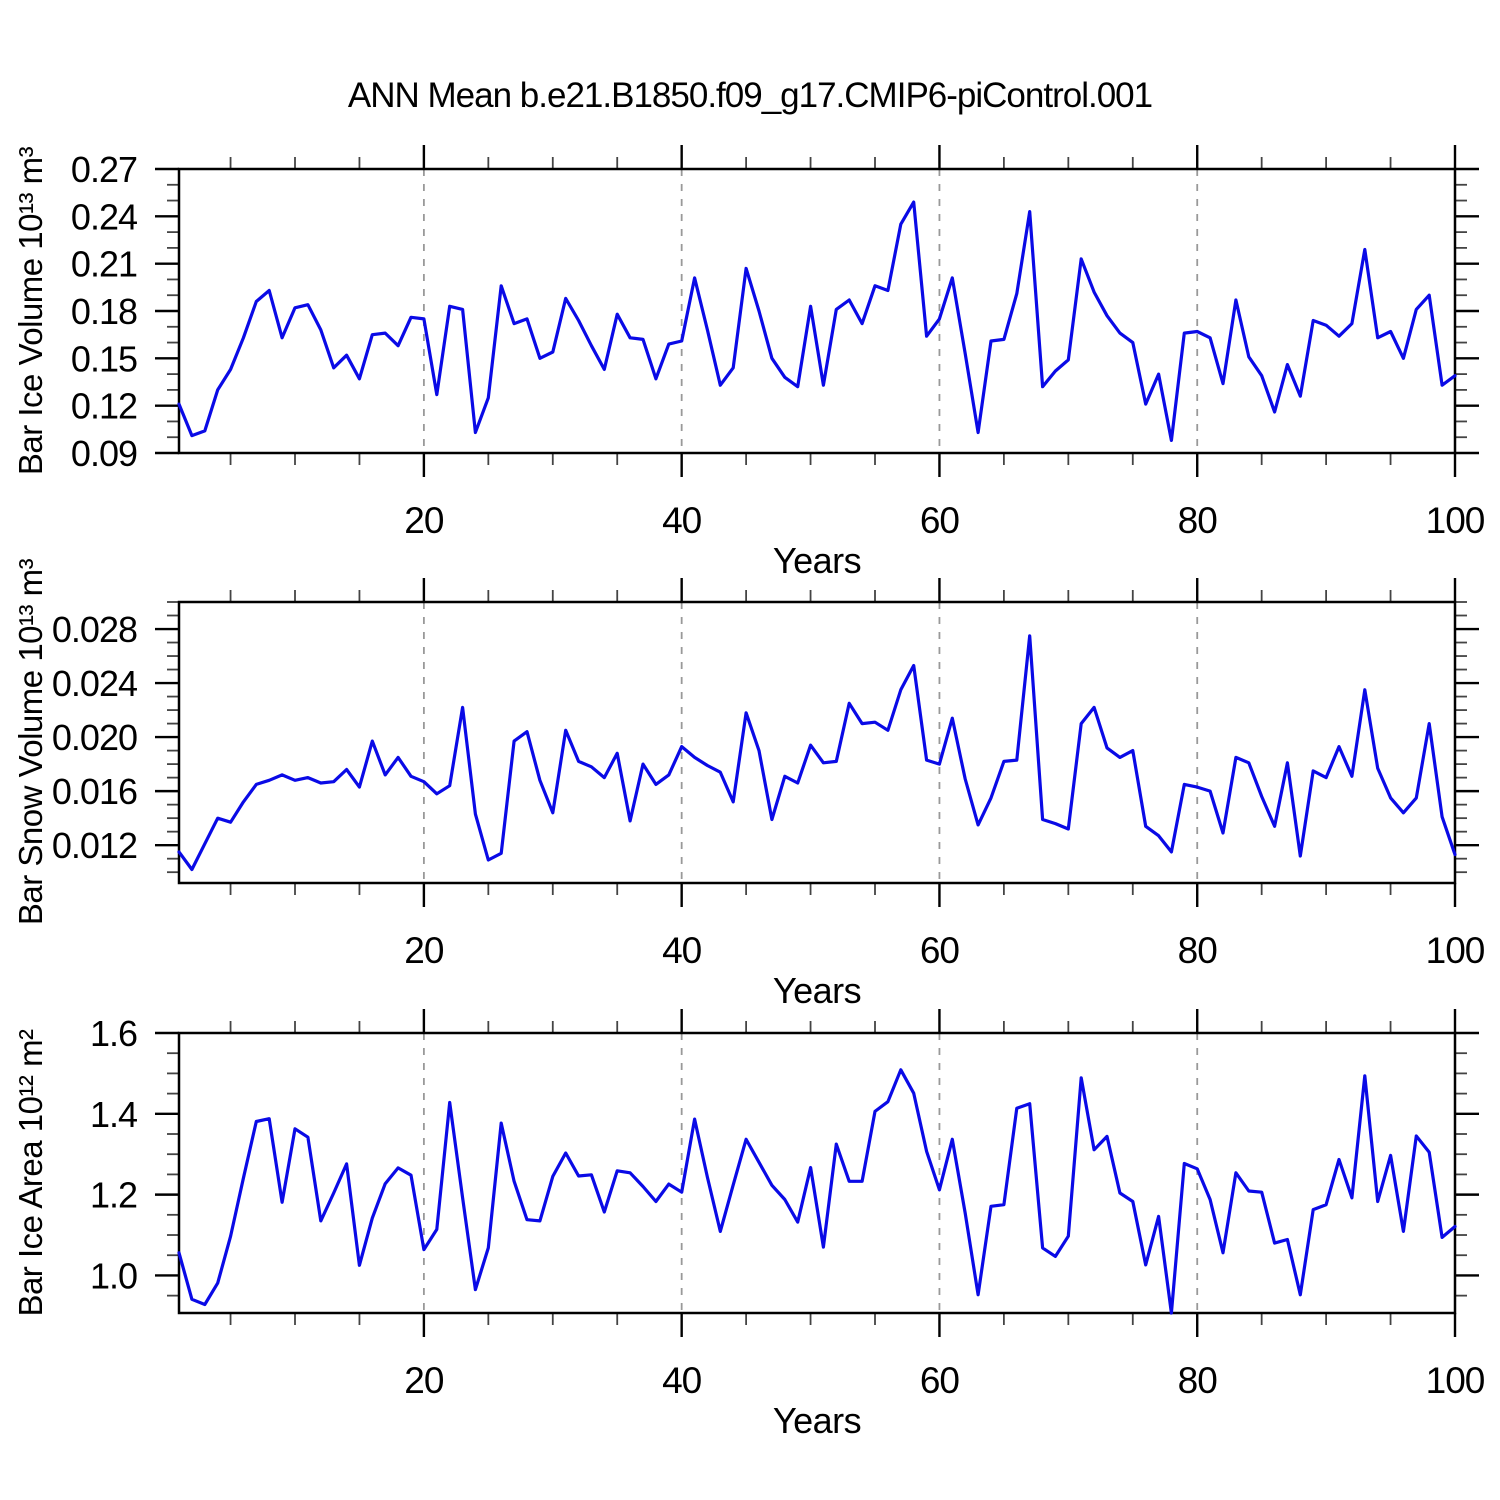 The width and height of the screenshot is (1500, 1500). What do you see at coordinates (104, 406) in the screenshot?
I see `y-tick-label: 0.12` at bounding box center [104, 406].